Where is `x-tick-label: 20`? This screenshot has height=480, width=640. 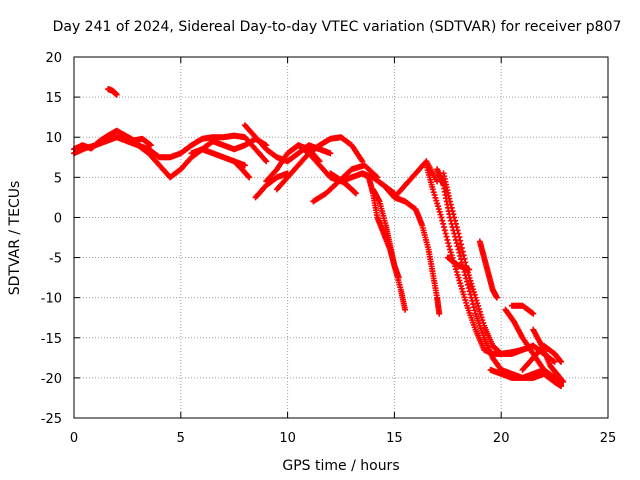 x-tick-label: 20 is located at coordinates (501, 438).